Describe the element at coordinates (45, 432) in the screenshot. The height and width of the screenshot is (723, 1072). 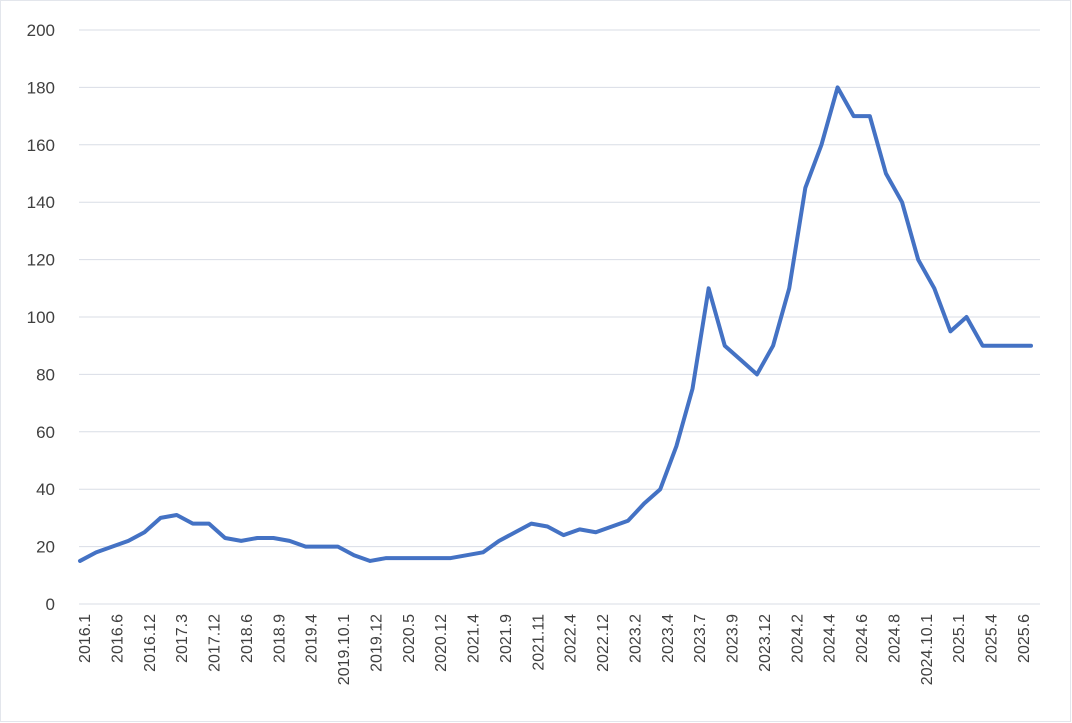
I see `y-tick-label: 60` at that location.